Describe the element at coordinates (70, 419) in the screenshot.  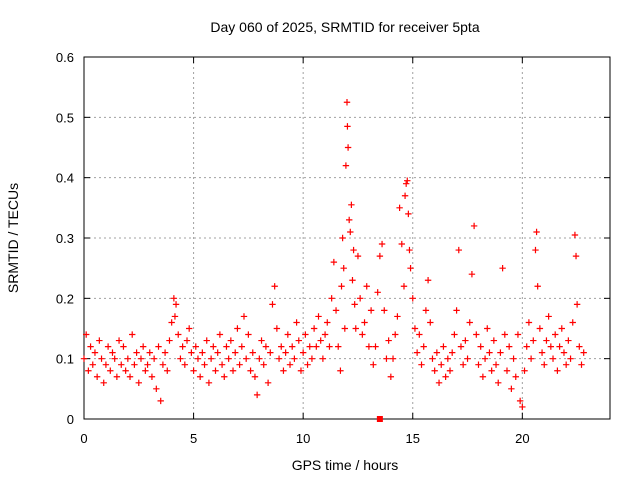
I see `y-tick-label: 0` at that location.